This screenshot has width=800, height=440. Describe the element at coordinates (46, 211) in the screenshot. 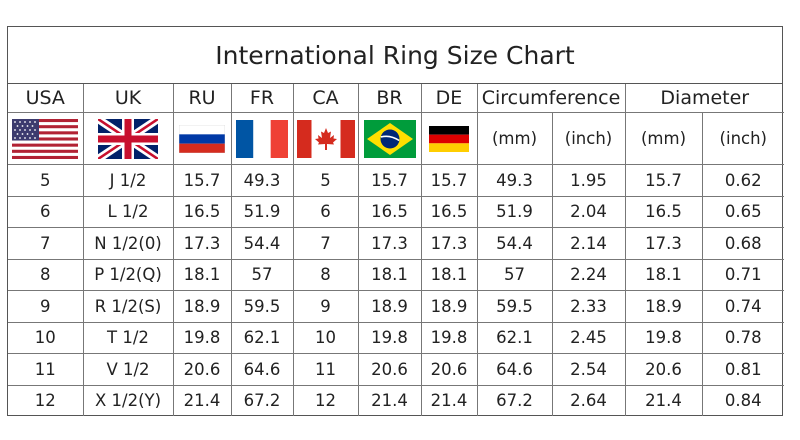

I see `usa-size-cell: 6` at that location.